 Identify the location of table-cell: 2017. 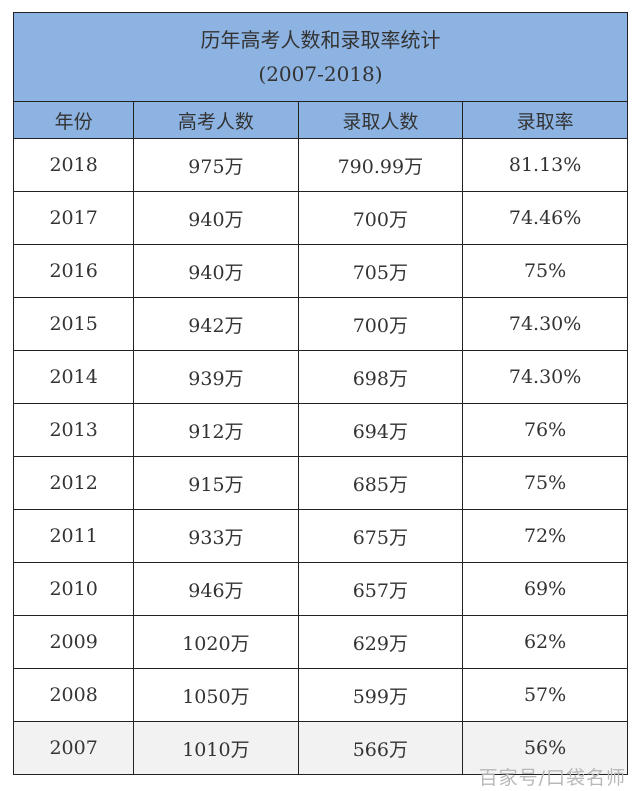
(73, 218).